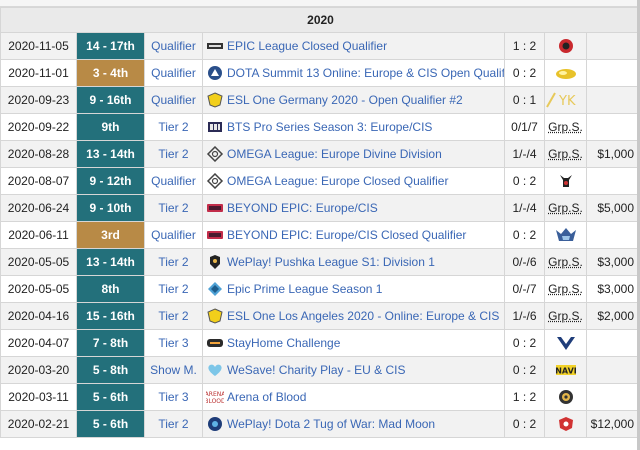 The image size is (640, 450). I want to click on tournament-cell: BEYOND EPIC: Europe/CIS, so click(353, 208).